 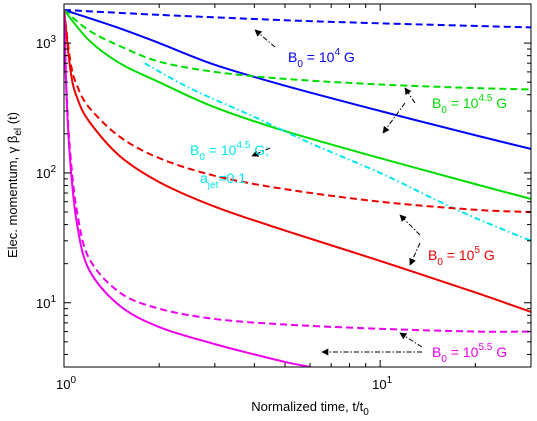 What do you see at coordinates (223, 180) in the screenshot?
I see `annotation-label: ajet=0.1` at bounding box center [223, 180].